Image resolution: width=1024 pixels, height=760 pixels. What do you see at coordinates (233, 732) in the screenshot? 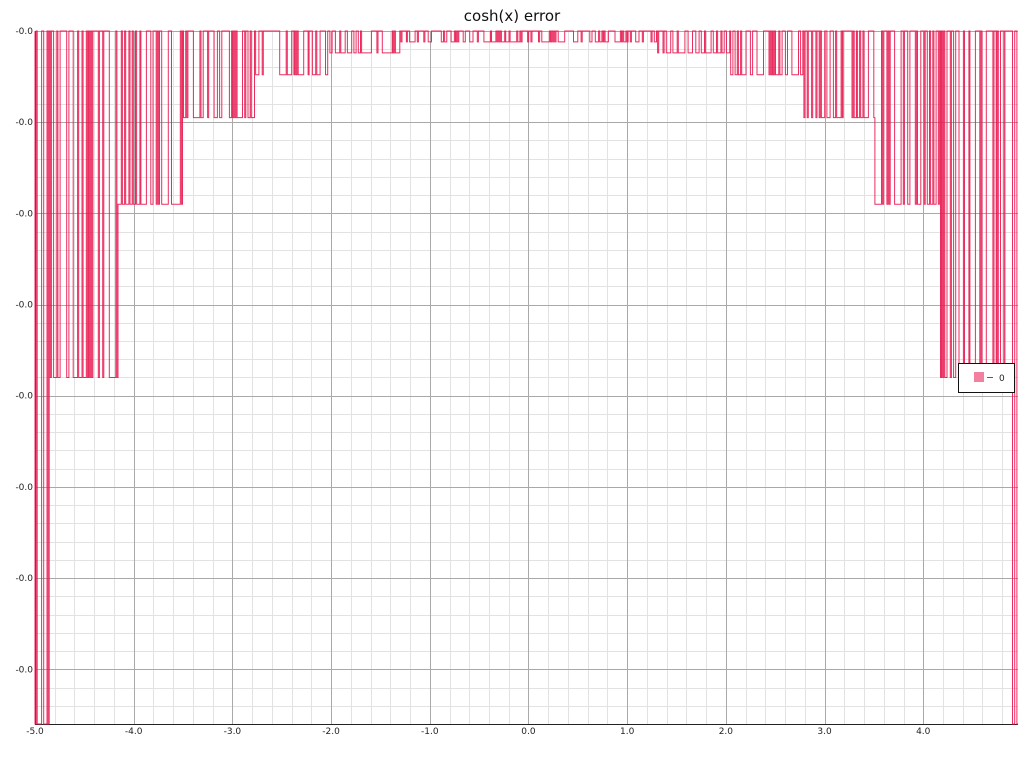
I see `x-tick-label: -3.0` at bounding box center [233, 732].